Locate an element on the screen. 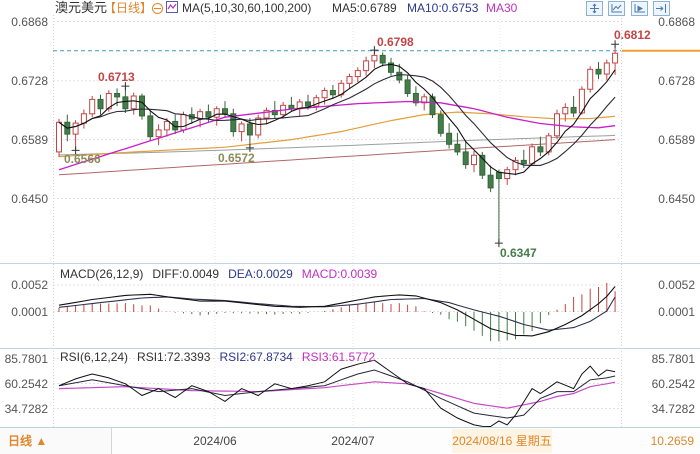  macd-axis-right-tick: 0.0052 is located at coordinates (676, 285).